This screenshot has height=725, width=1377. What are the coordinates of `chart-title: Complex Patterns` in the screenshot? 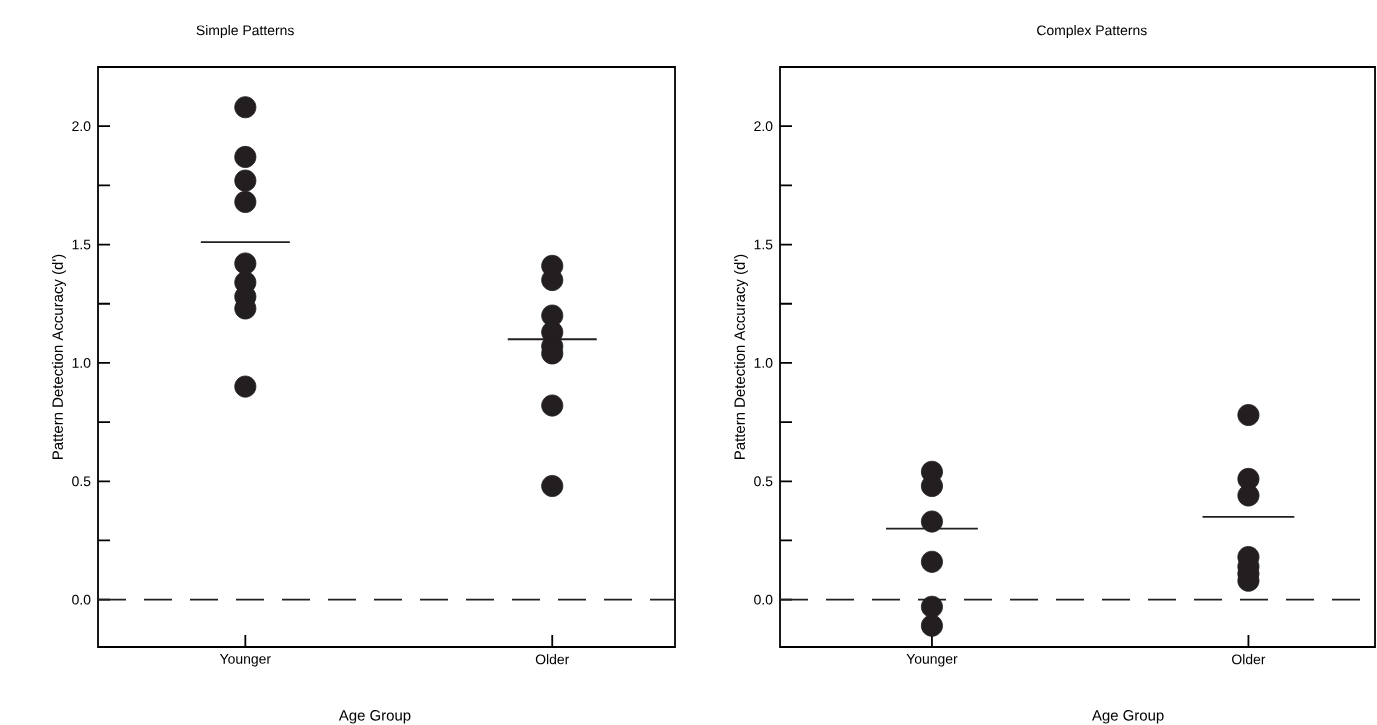 It's located at (1092, 32).